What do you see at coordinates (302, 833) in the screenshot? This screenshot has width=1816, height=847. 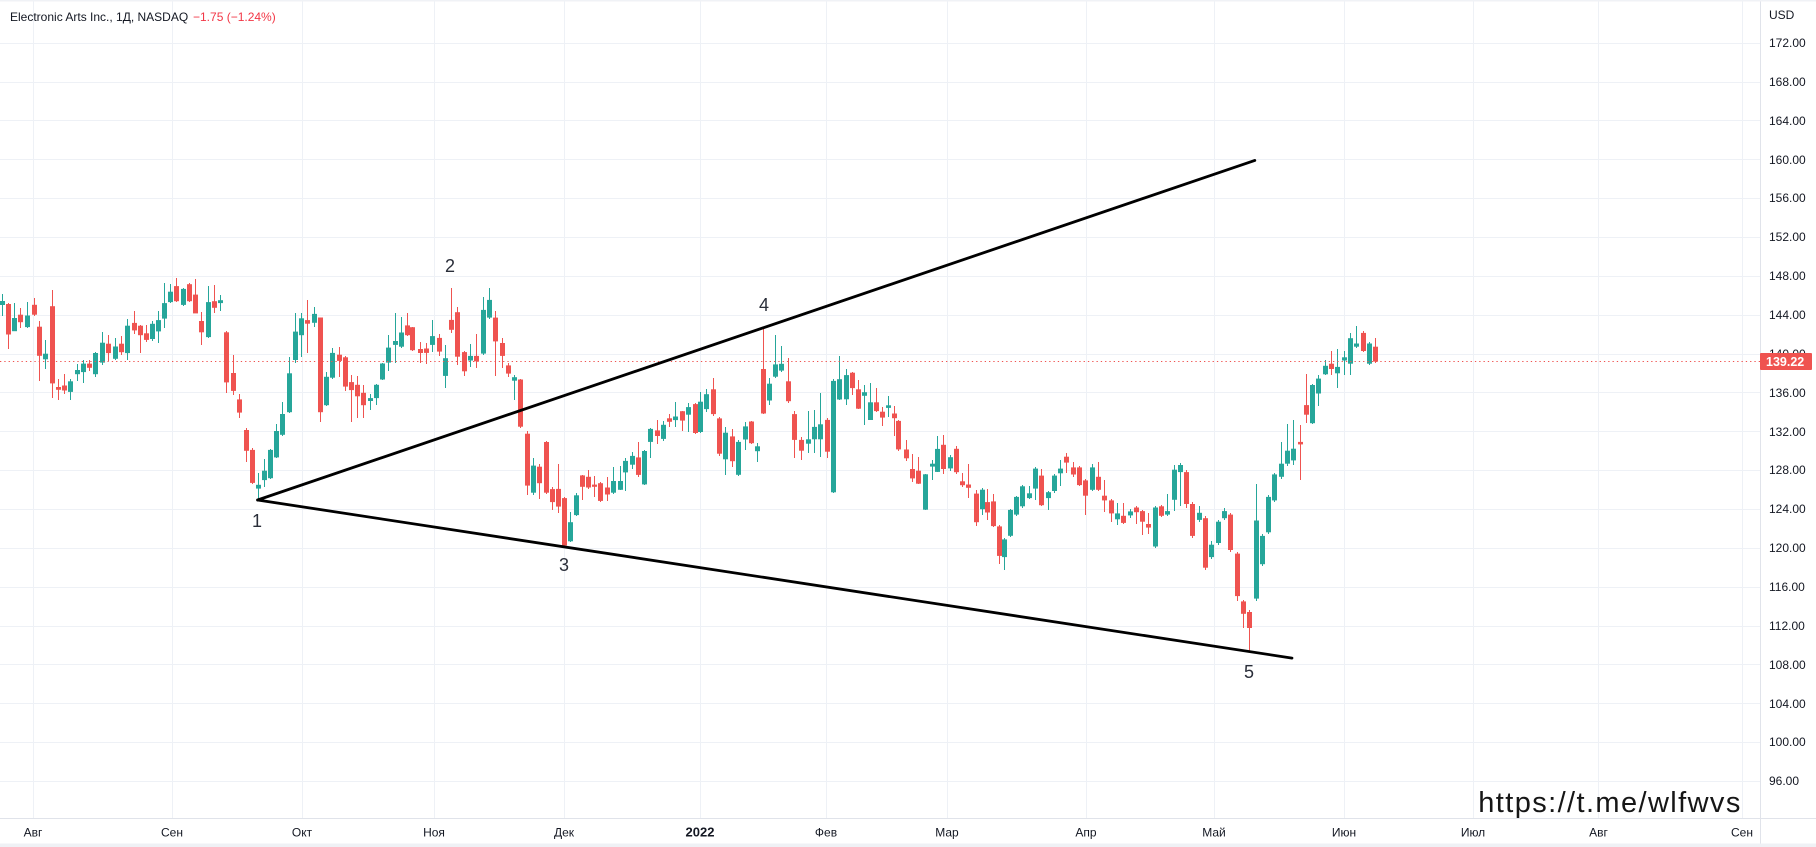 I see `svg-text: Окт` at bounding box center [302, 833].